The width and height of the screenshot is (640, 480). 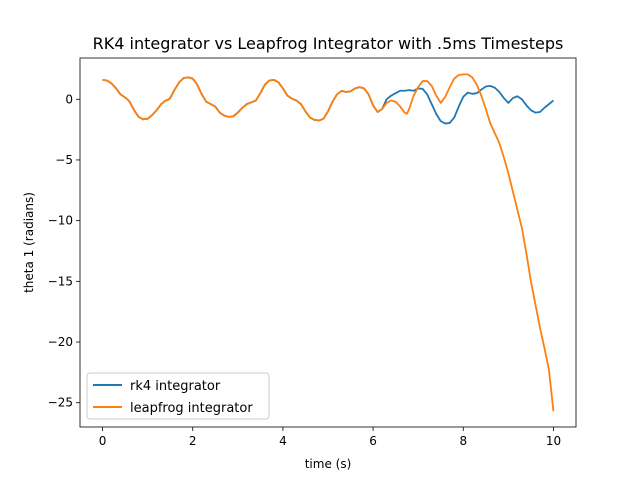 What do you see at coordinates (29, 242) in the screenshot?
I see `y-axis-label: theta 1 (radians)` at bounding box center [29, 242].